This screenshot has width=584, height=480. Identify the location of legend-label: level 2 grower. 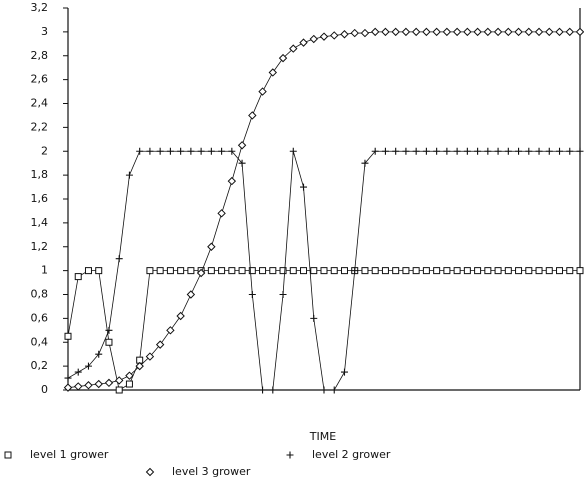
(351, 454).